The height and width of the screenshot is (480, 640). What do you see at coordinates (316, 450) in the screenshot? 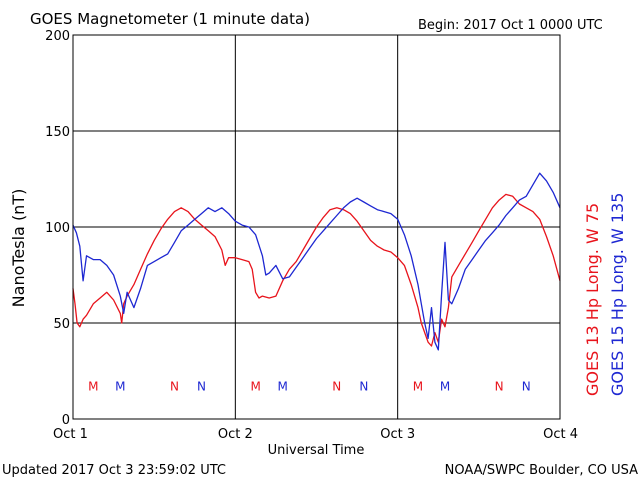
I see `x-axis-label: Universal Time` at bounding box center [316, 450].